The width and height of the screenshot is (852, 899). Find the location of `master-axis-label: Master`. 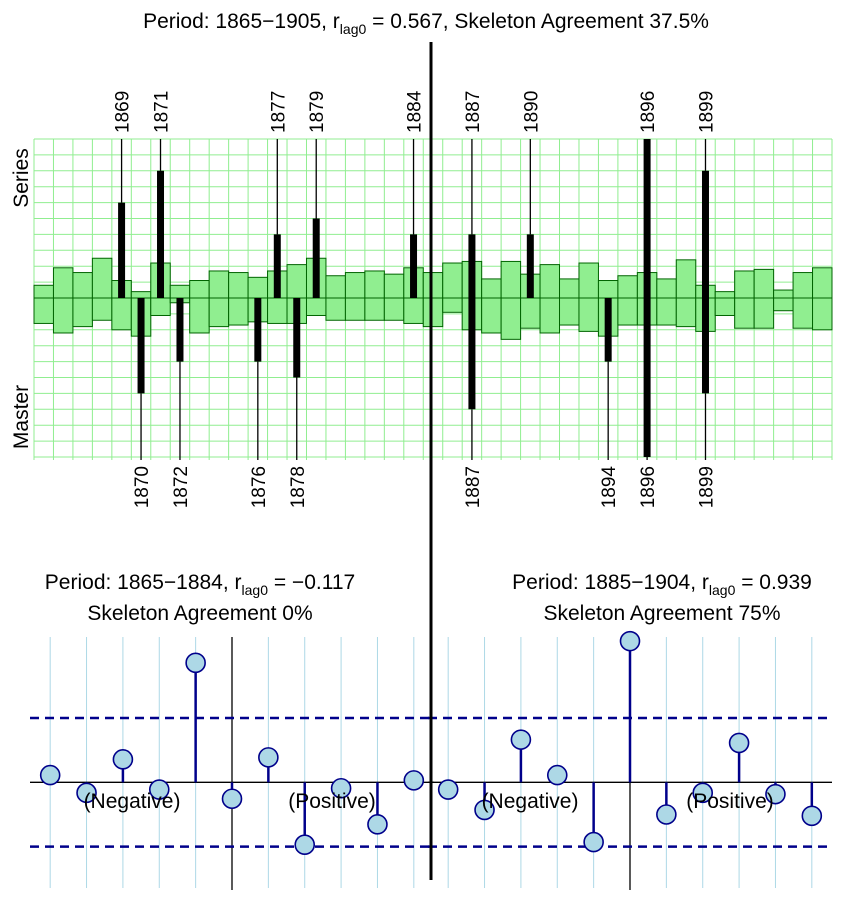

master-axis-label: Master is located at coordinates (21, 417).